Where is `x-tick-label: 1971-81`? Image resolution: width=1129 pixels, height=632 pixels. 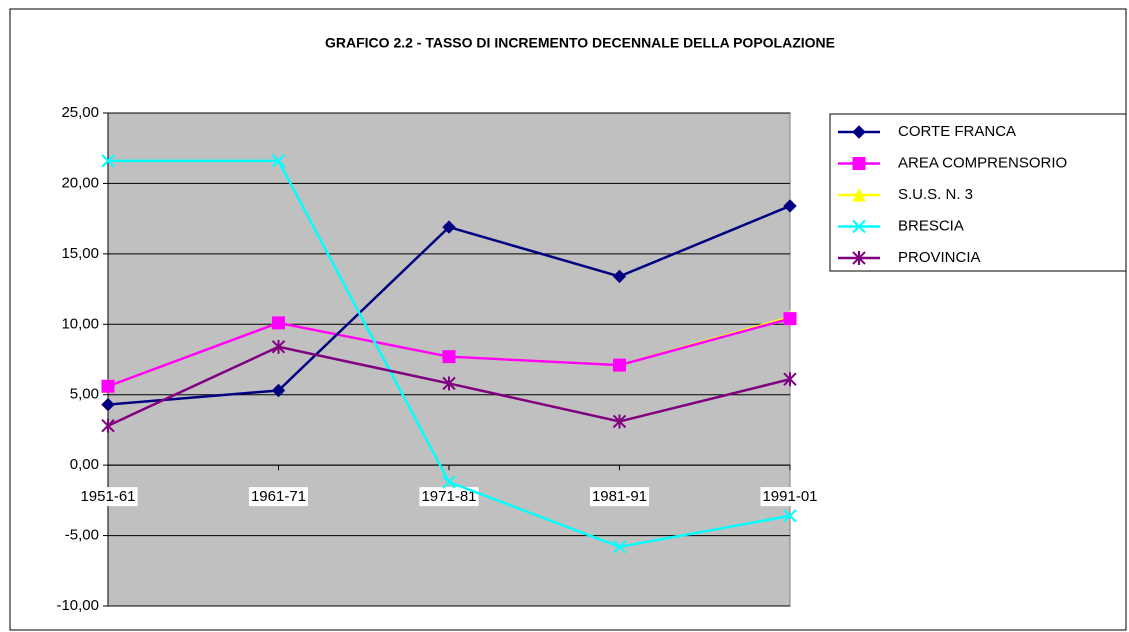 x-tick-label: 1971-81 is located at coordinates (448, 496).